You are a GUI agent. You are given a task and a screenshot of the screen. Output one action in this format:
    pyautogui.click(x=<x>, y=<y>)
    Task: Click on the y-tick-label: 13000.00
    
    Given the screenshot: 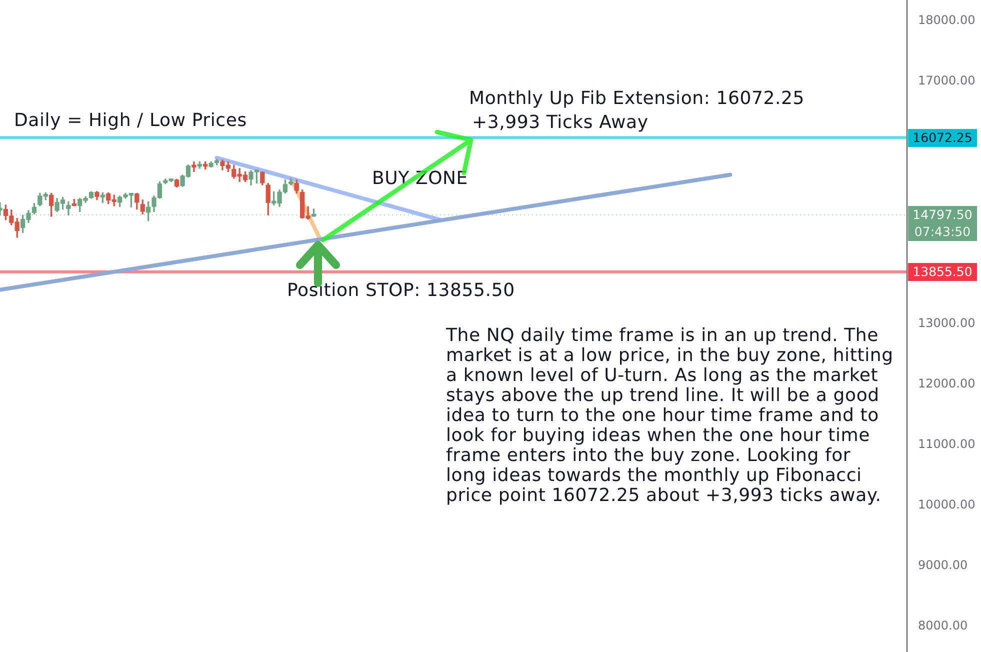 What is the action you would take?
    pyautogui.click(x=947, y=323)
    